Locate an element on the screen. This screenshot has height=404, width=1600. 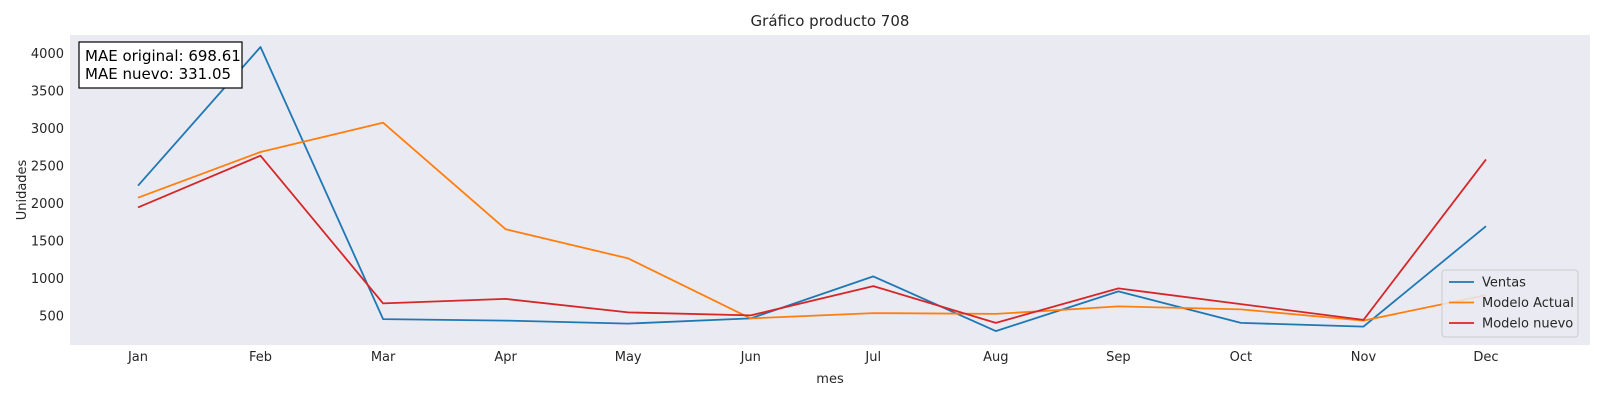
annotation-mae-nuevo: MAE nuevo: 331.05 is located at coordinates (158, 74).